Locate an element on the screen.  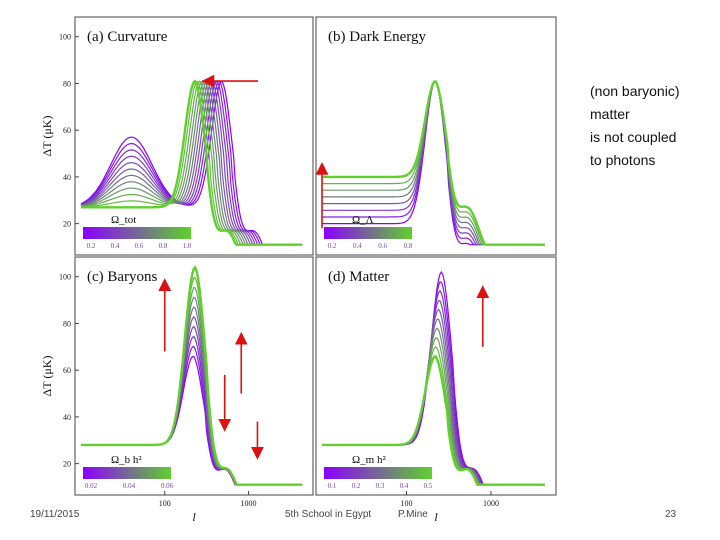
colorbar-label: Ω_tot is located at coordinates (123, 220).